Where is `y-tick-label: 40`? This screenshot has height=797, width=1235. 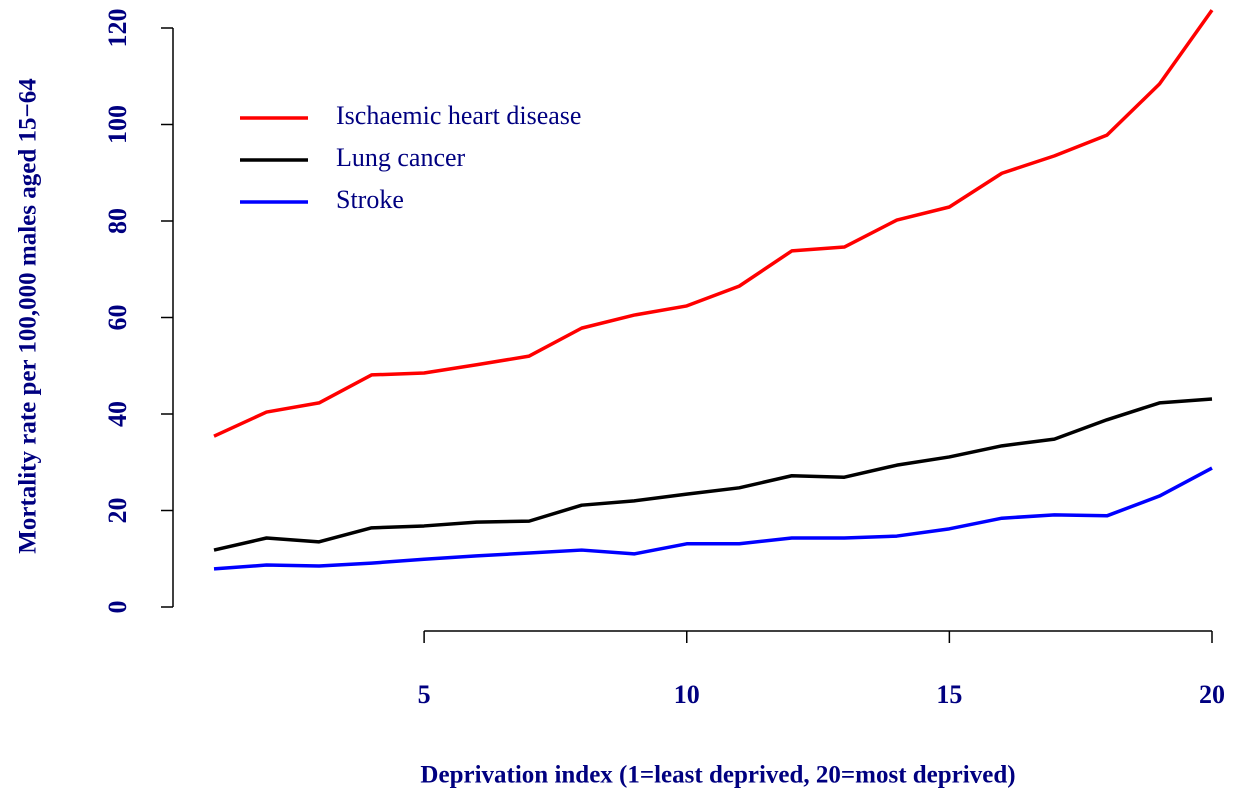
y-tick-label: 40 is located at coordinates (117, 414).